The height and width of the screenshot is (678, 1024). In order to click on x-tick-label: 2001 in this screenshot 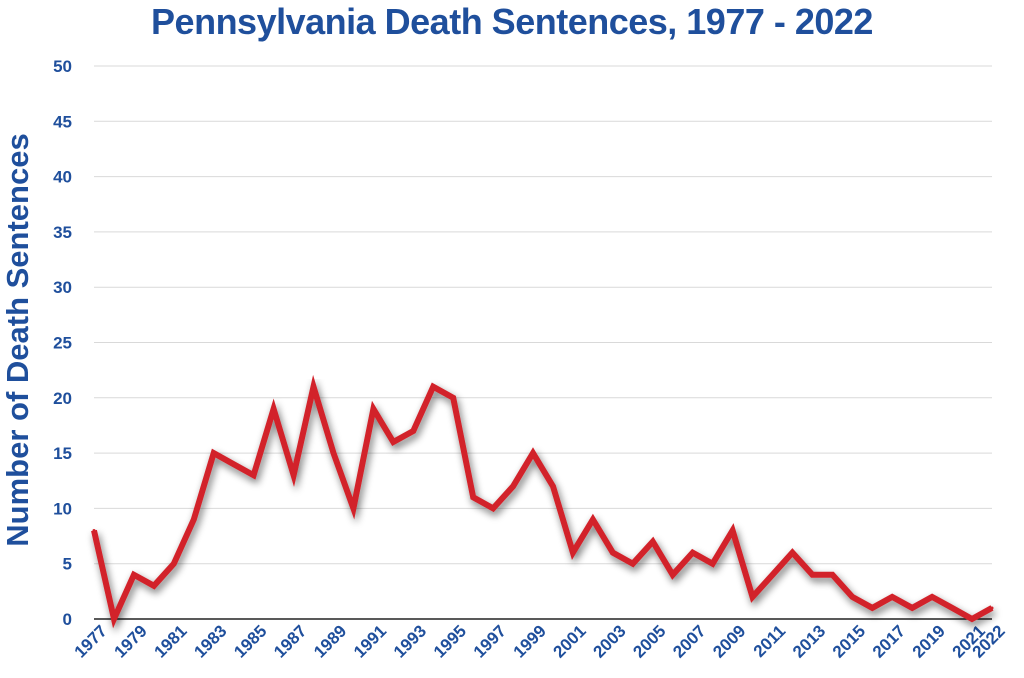, I will do `click(570, 641)`.